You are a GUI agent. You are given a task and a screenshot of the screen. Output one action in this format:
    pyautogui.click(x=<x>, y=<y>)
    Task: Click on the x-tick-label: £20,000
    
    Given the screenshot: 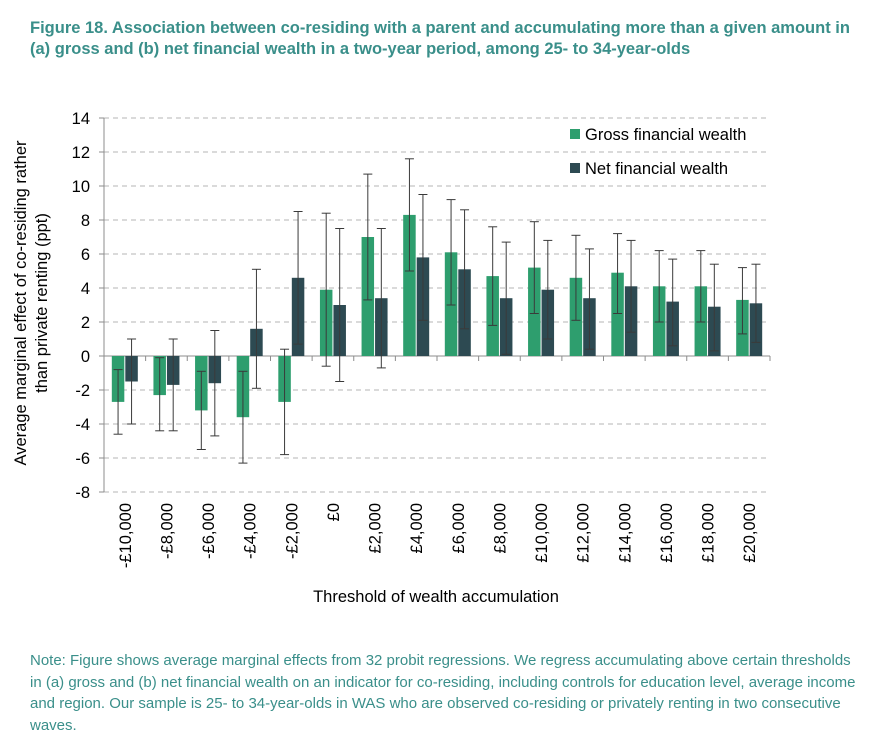 What is the action you would take?
    pyautogui.click(x=750, y=533)
    